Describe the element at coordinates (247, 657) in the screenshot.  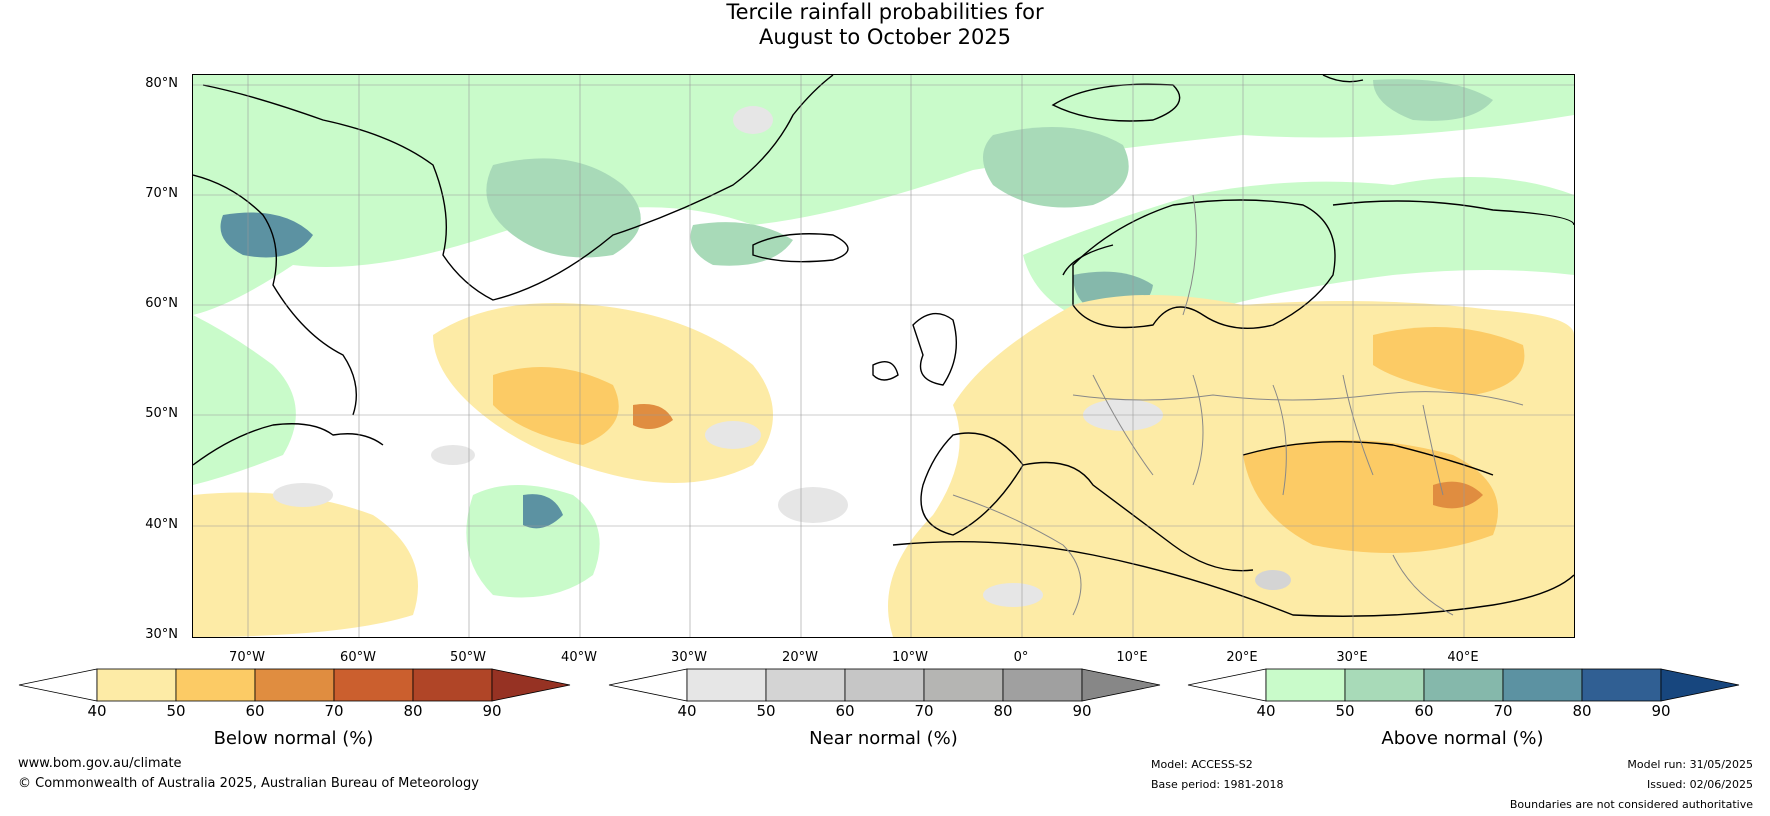
I see `lon-label-70w: 70°W` at that location.